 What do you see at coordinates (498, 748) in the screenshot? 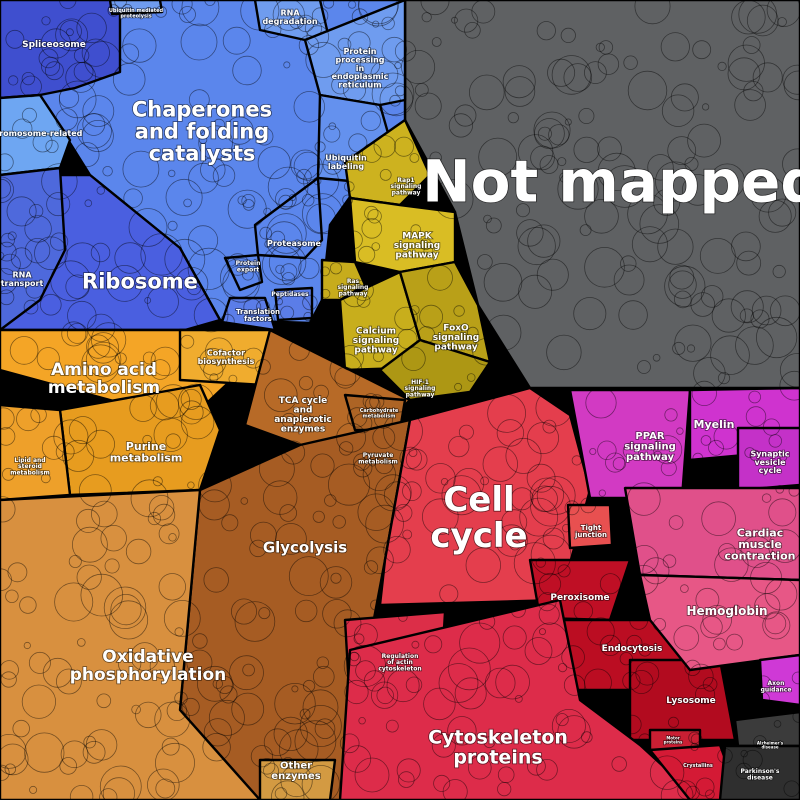
I see `label-cytoskeleton-proteins: Cytoskeleton proteins` at bounding box center [498, 748].